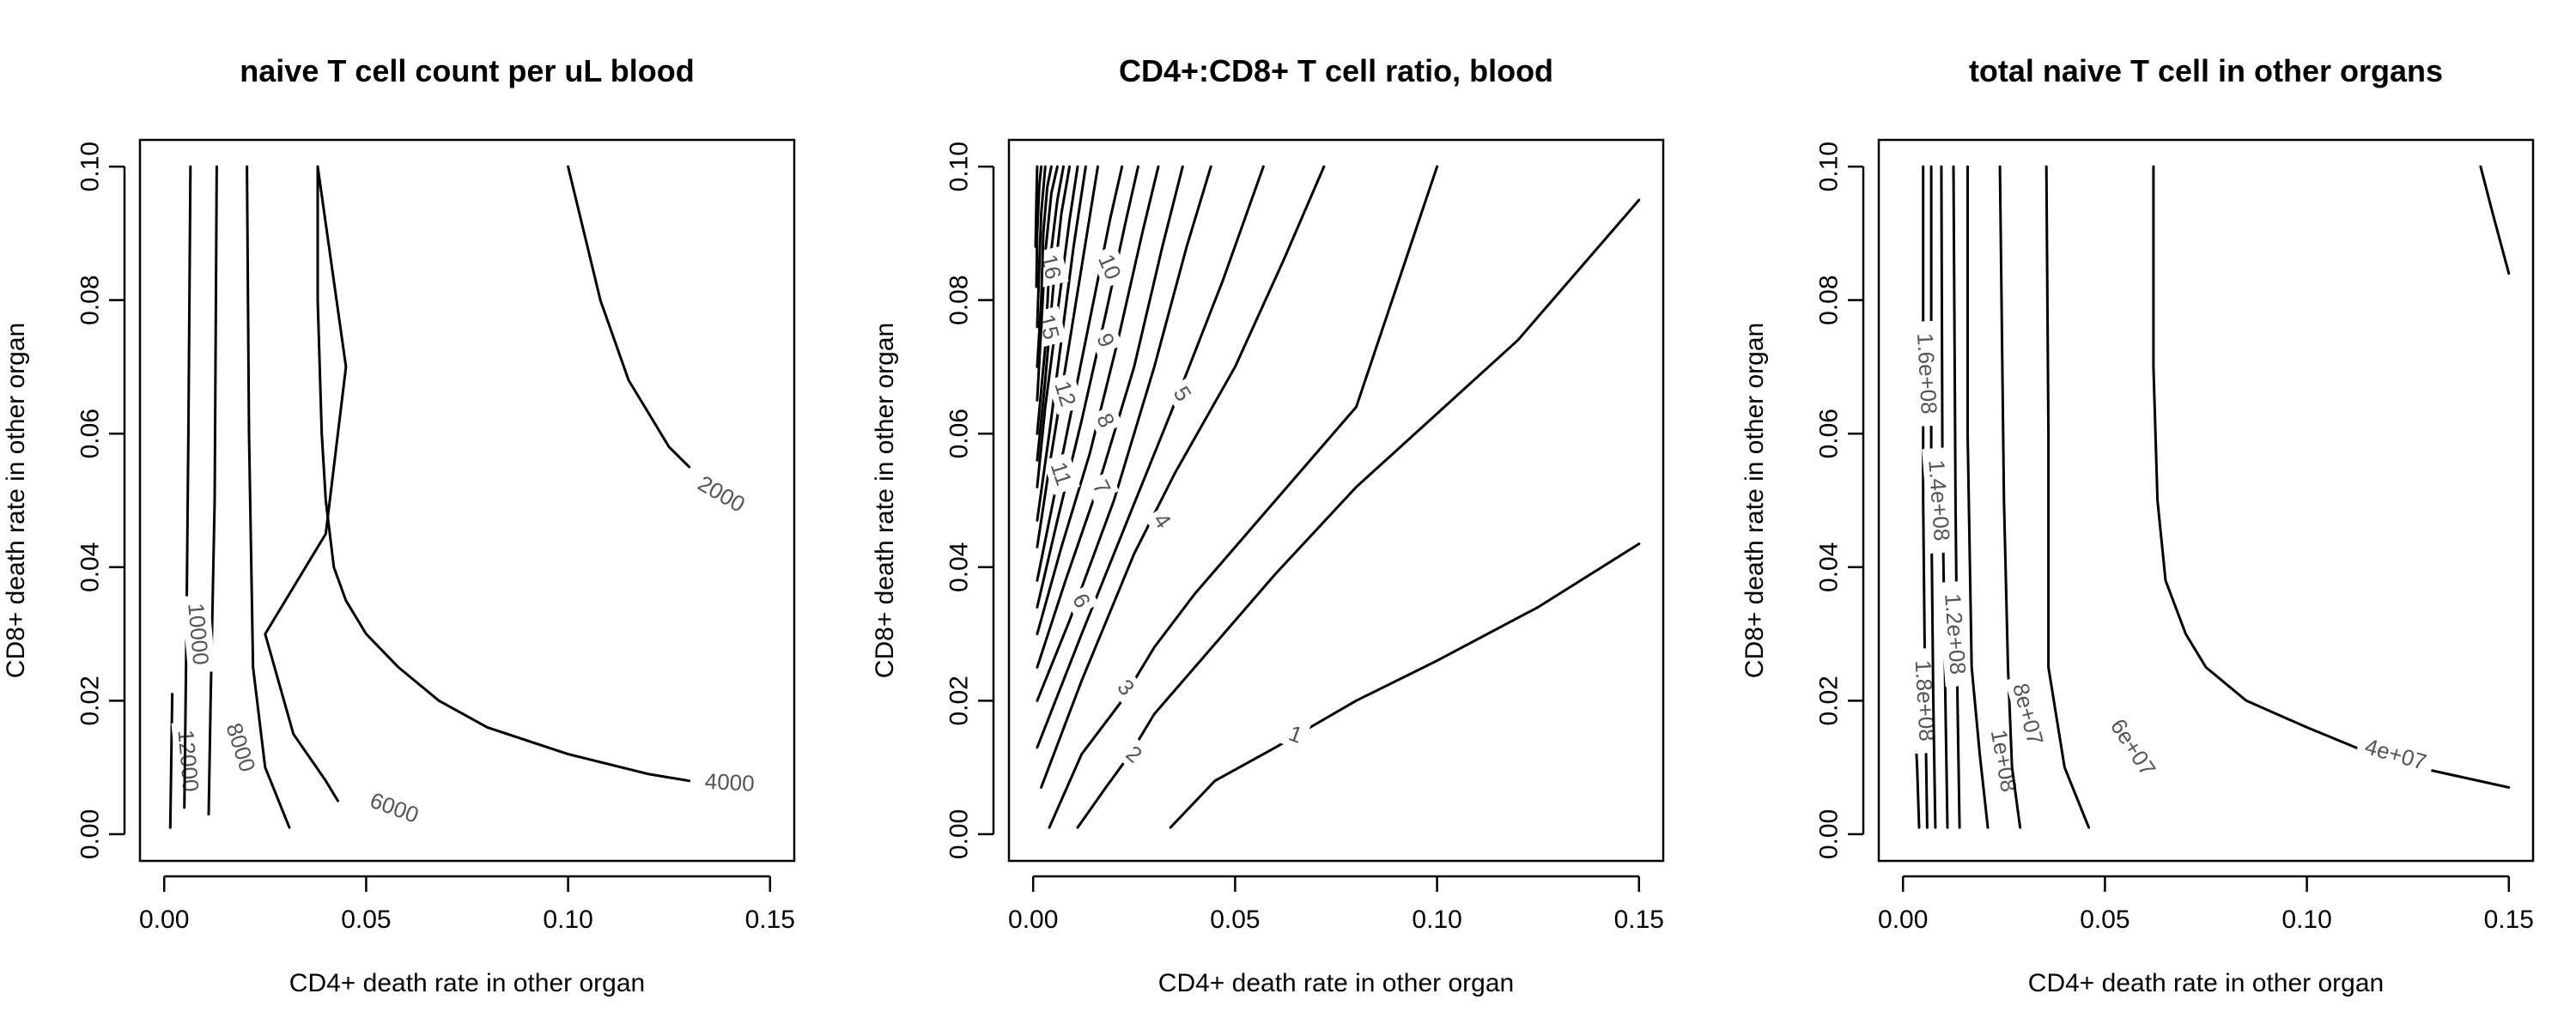 This screenshot has width=2576, height=1030. What do you see at coordinates (467, 70) in the screenshot?
I see `chart-title: naive T cell count per uL blood` at bounding box center [467, 70].